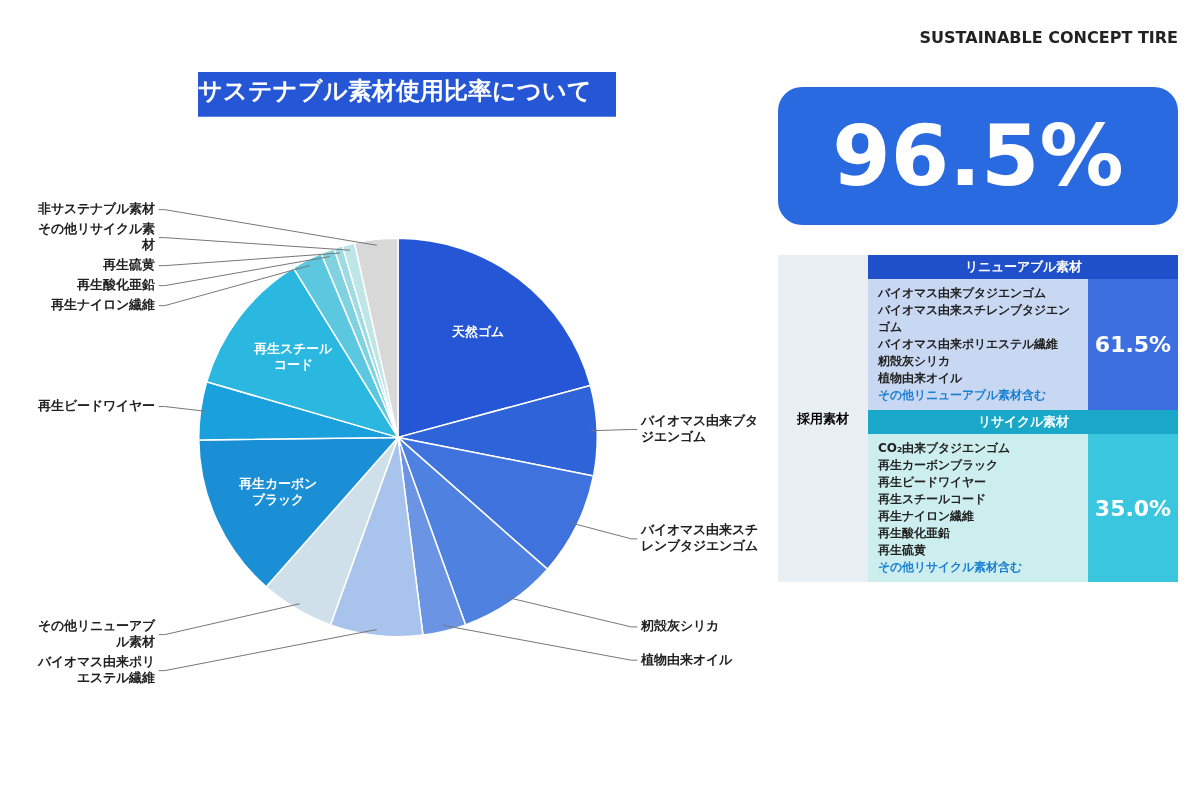  Describe the element at coordinates (962, 293) in the screenshot. I see `text: バイオマス由来ブタジエンゴム` at that location.